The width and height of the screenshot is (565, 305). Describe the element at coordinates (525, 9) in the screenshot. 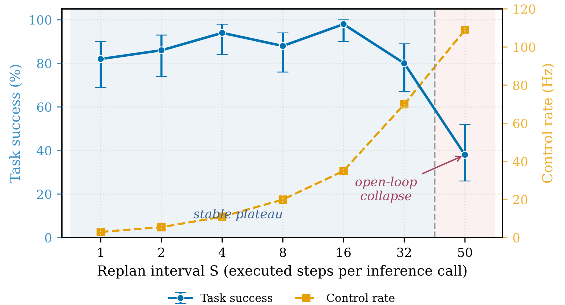

I see `y2-tick-label: 120` at that location.